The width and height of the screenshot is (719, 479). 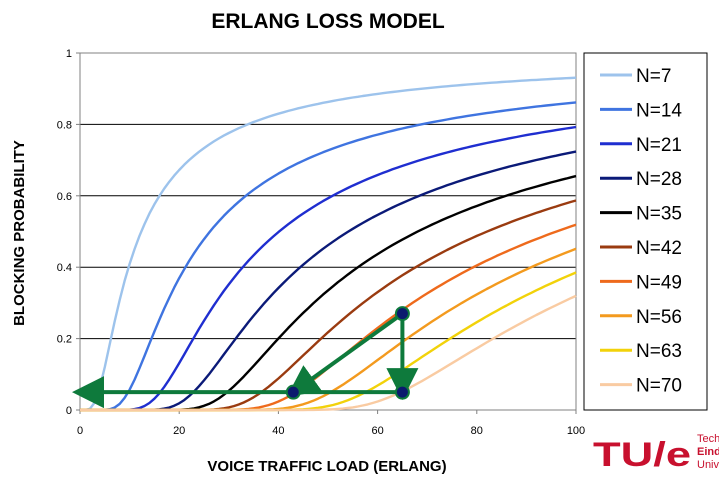 What do you see at coordinates (326, 466) in the screenshot?
I see `x-axis-label: VOICE TRAFFIC LOAD (ERLANG)` at bounding box center [326, 466].